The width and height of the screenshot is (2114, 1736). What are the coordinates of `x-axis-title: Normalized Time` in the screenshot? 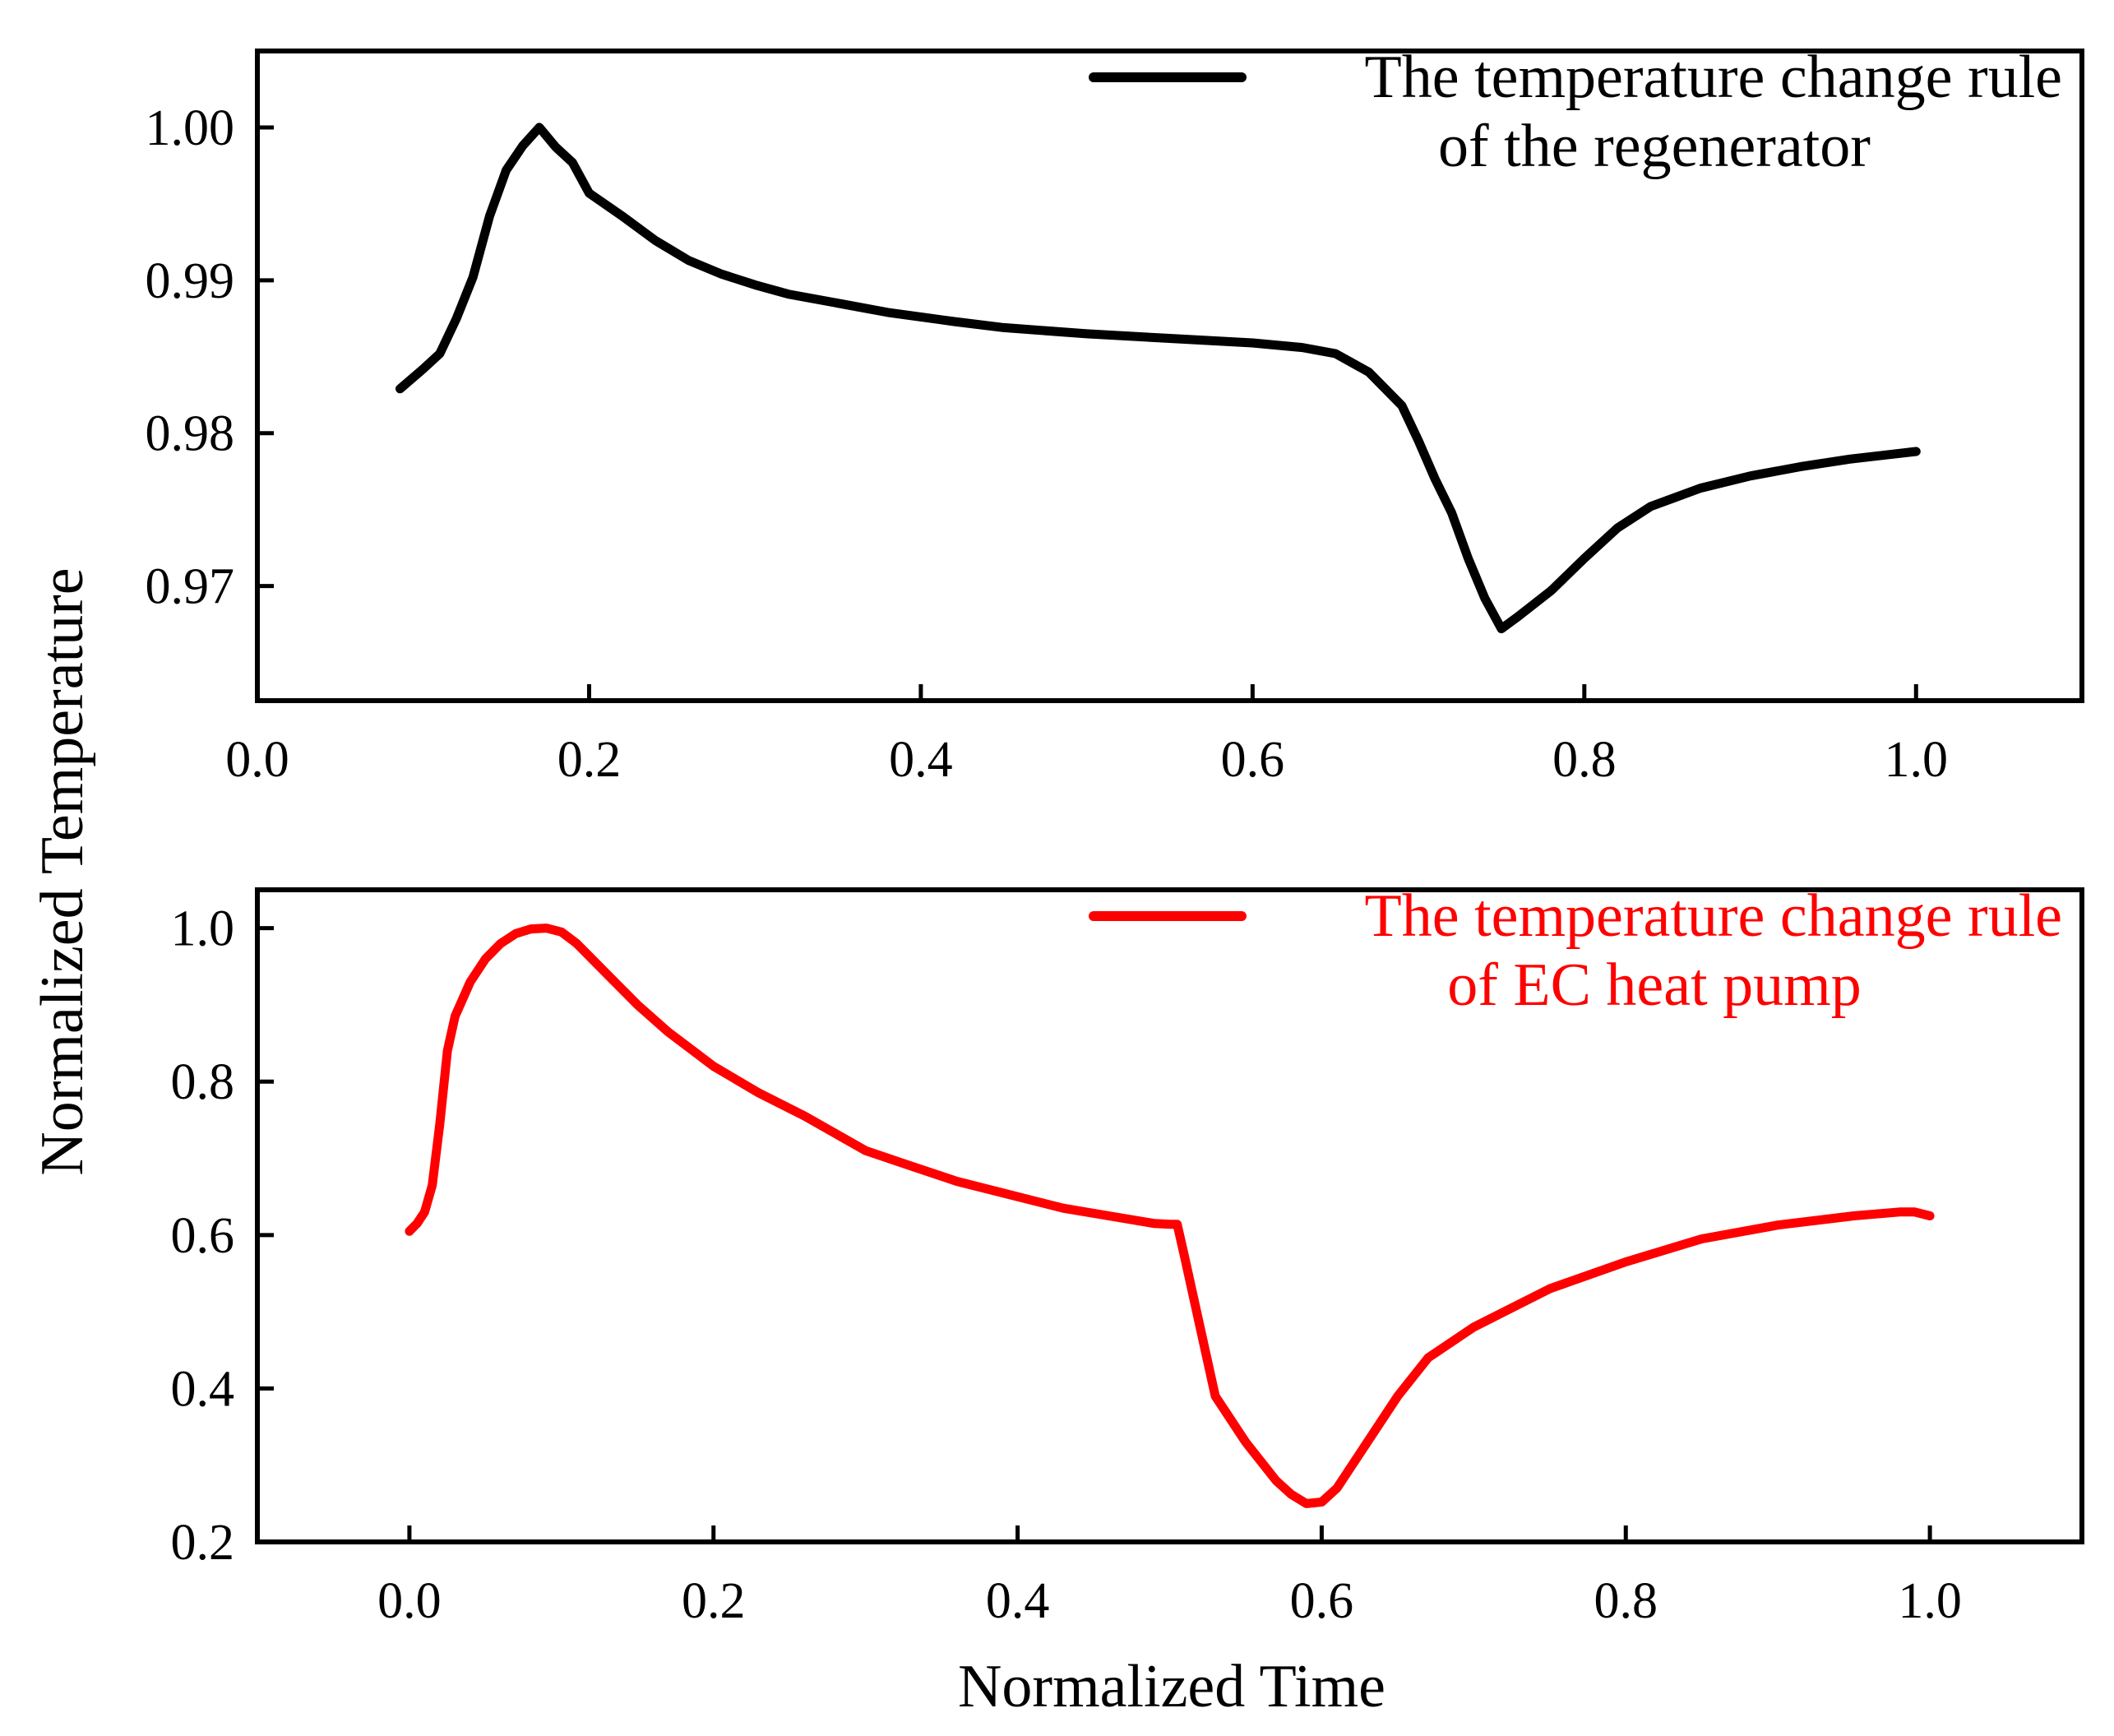 It's located at (1171, 1687).